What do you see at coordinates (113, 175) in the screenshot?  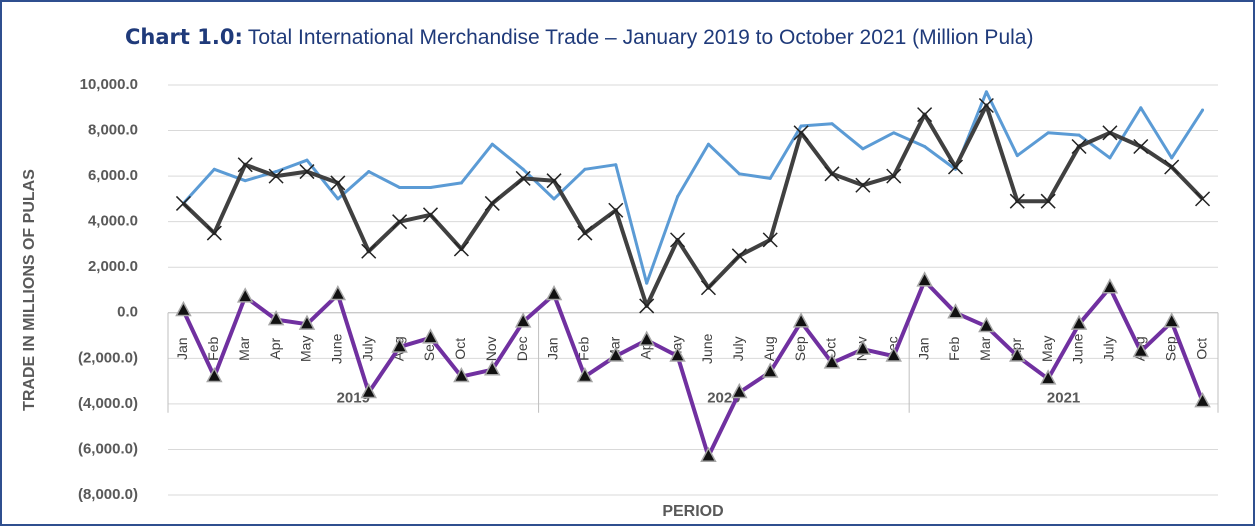 I see `y-tick-label: 6,000.0` at bounding box center [113, 175].